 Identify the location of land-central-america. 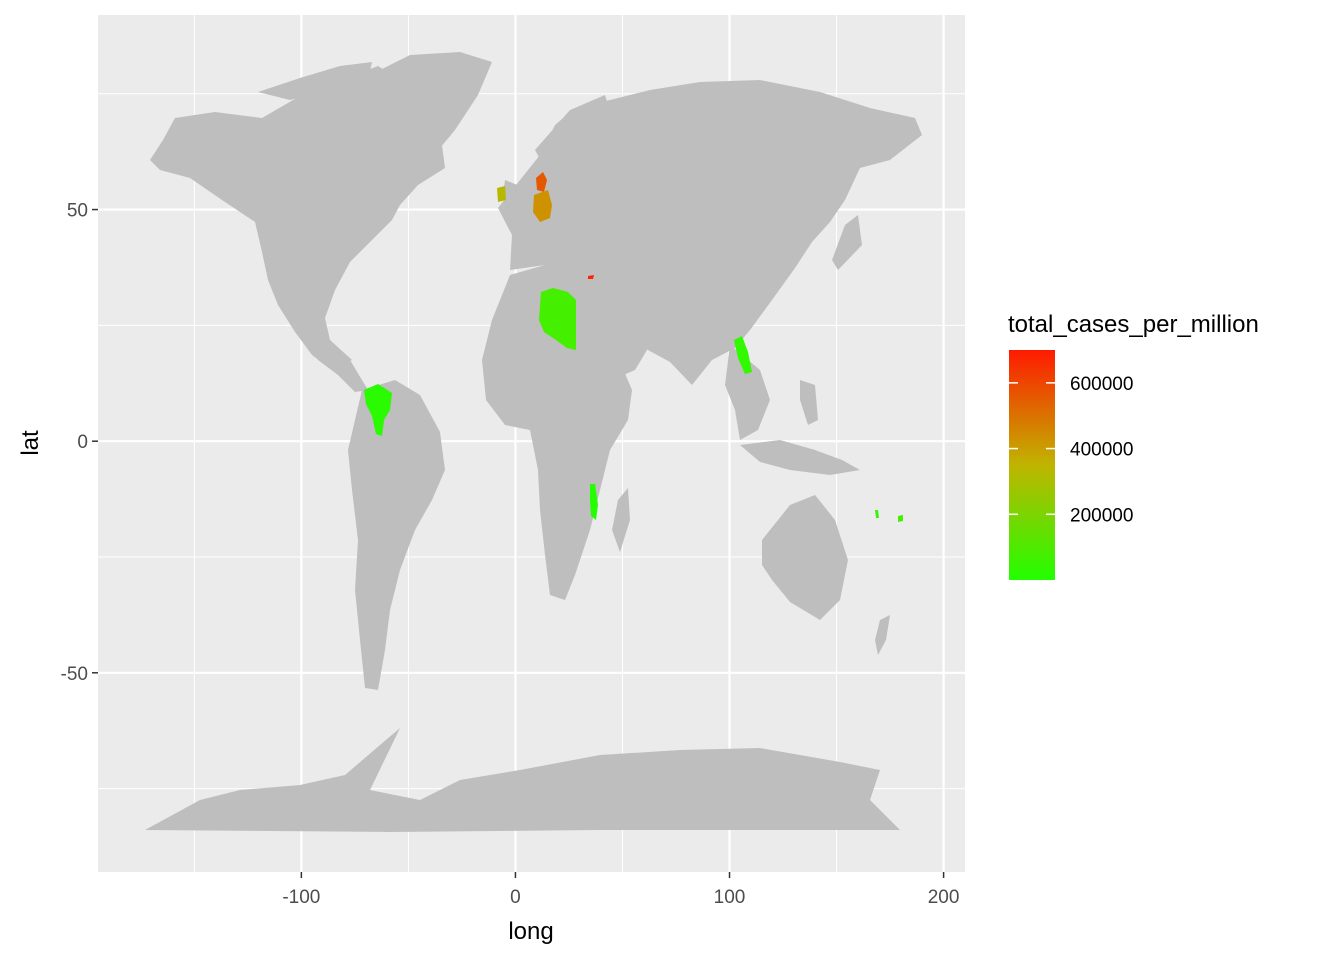
(334, 361).